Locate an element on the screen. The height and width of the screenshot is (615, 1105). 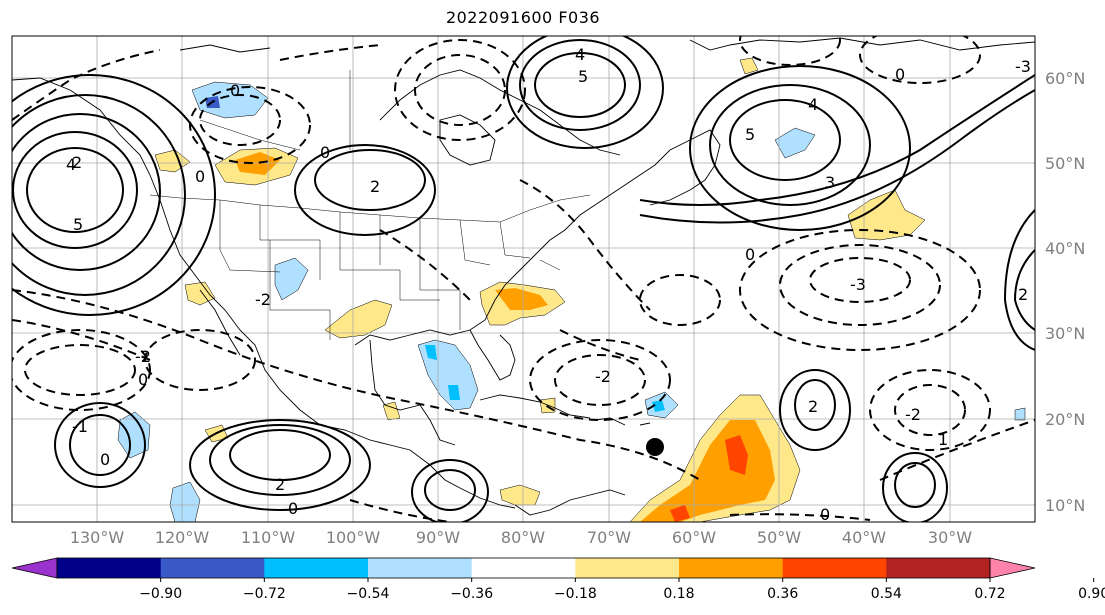
lat-label: 50°N is located at coordinates (1065, 163).